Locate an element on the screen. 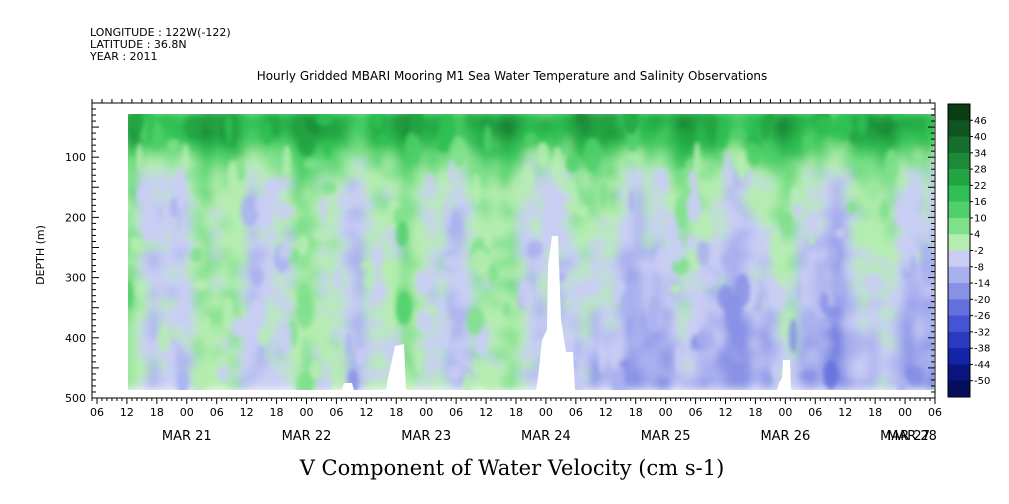 The image size is (1009, 504). x-tick-label: 00 is located at coordinates (426, 412).